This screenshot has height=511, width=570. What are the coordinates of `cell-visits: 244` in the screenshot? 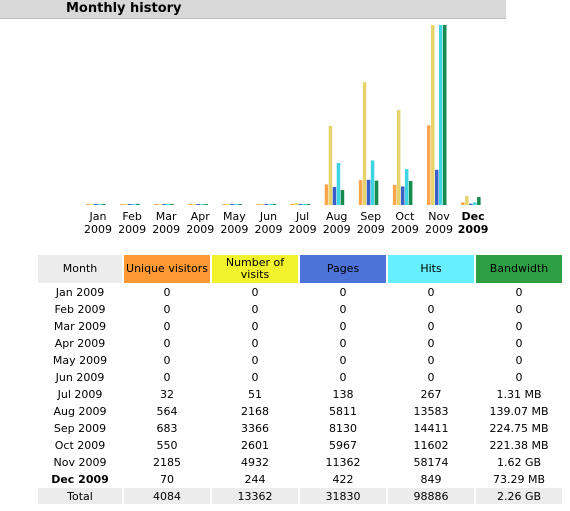 It's located at (255, 479).